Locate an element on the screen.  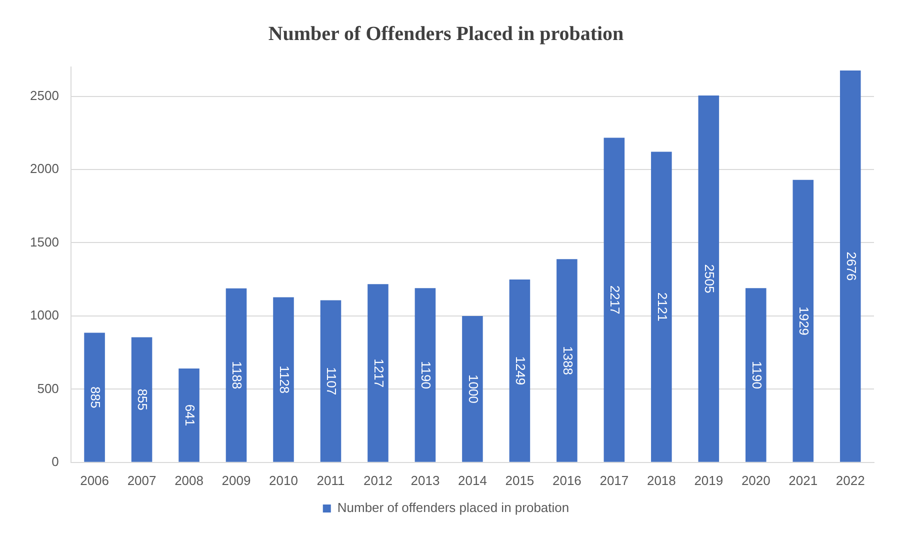
data-label: 2121 is located at coordinates (662, 307).